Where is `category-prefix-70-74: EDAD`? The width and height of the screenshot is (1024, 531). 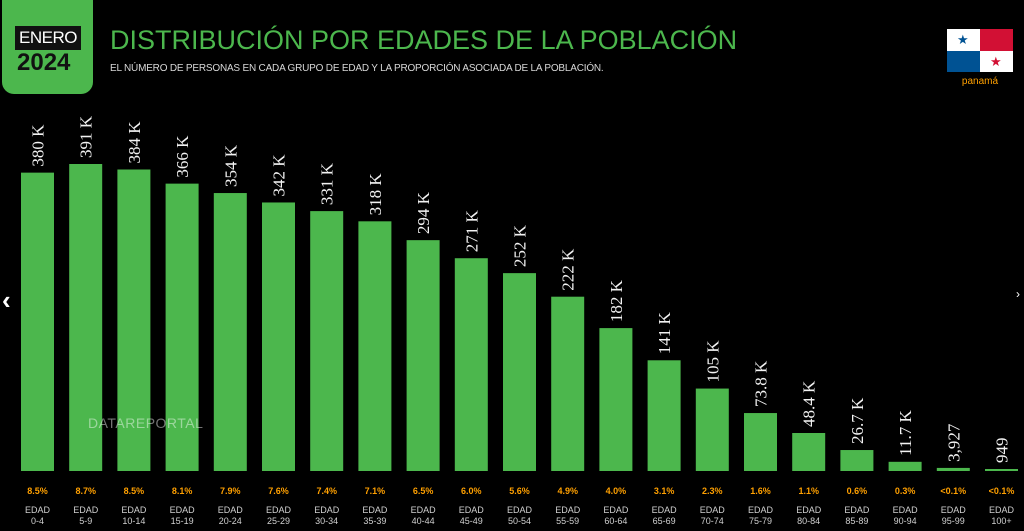 category-prefix-70-74: EDAD is located at coordinates (713, 510).